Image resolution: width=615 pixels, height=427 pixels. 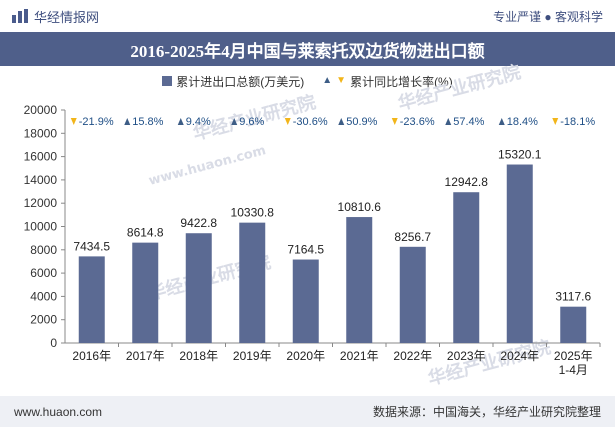 I want to click on growth-label: -30.6%, so click(x=310, y=122).